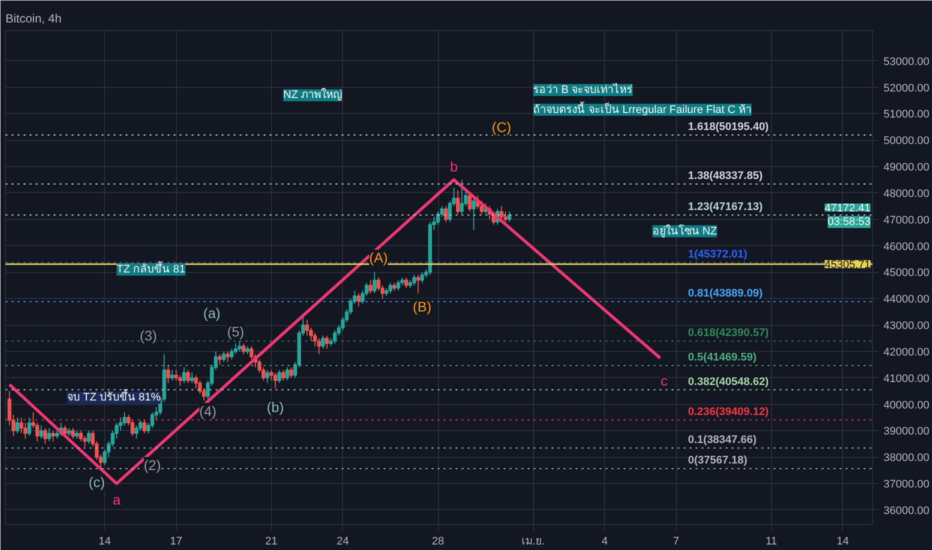 This screenshot has width=932, height=550. Describe the element at coordinates (907, 246) in the screenshot. I see `y-tick-label: 46000.00` at that location.